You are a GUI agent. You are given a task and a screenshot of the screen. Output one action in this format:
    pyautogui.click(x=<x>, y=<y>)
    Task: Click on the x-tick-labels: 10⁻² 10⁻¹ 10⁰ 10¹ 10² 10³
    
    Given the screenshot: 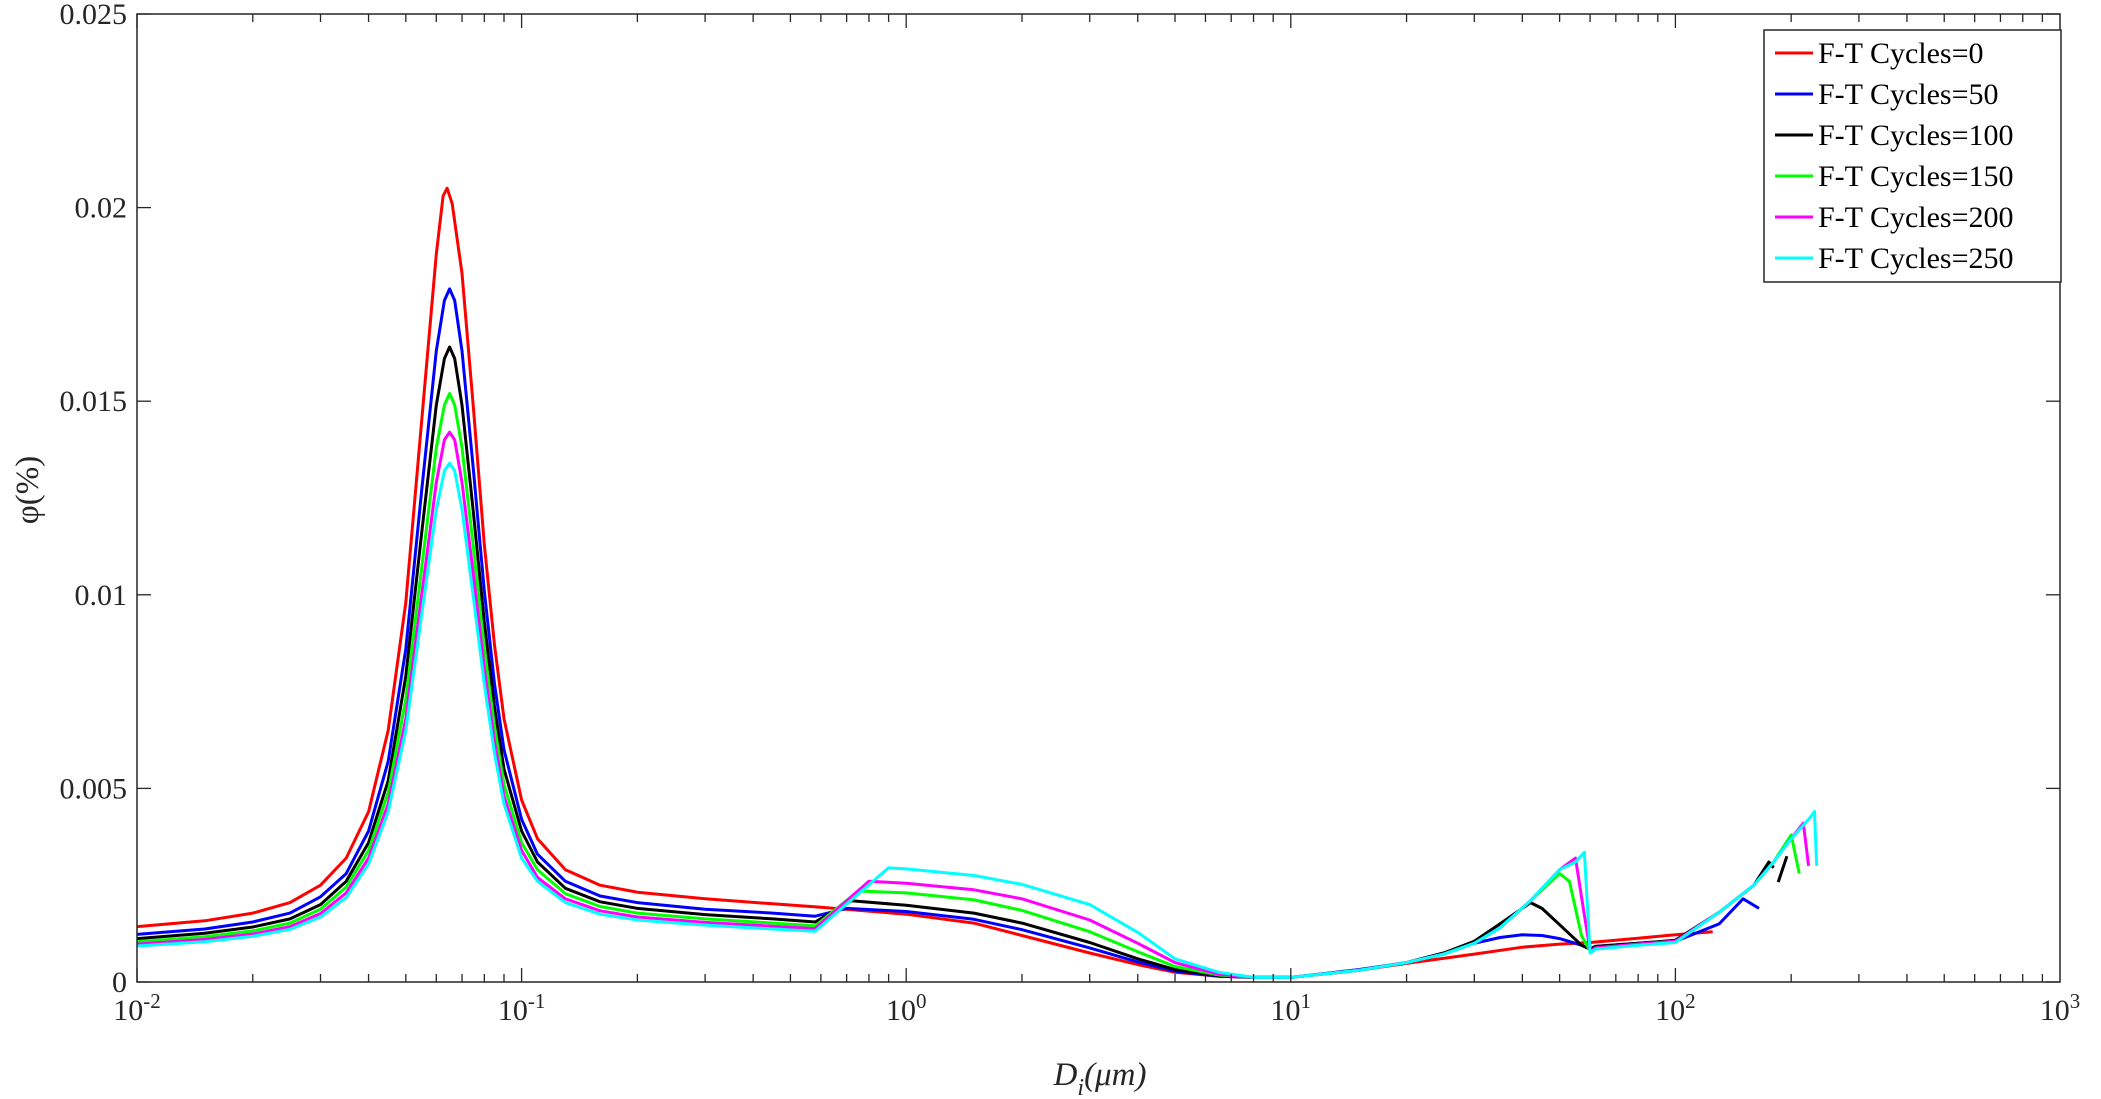 What is the action you would take?
    pyautogui.click(x=1096, y=1008)
    